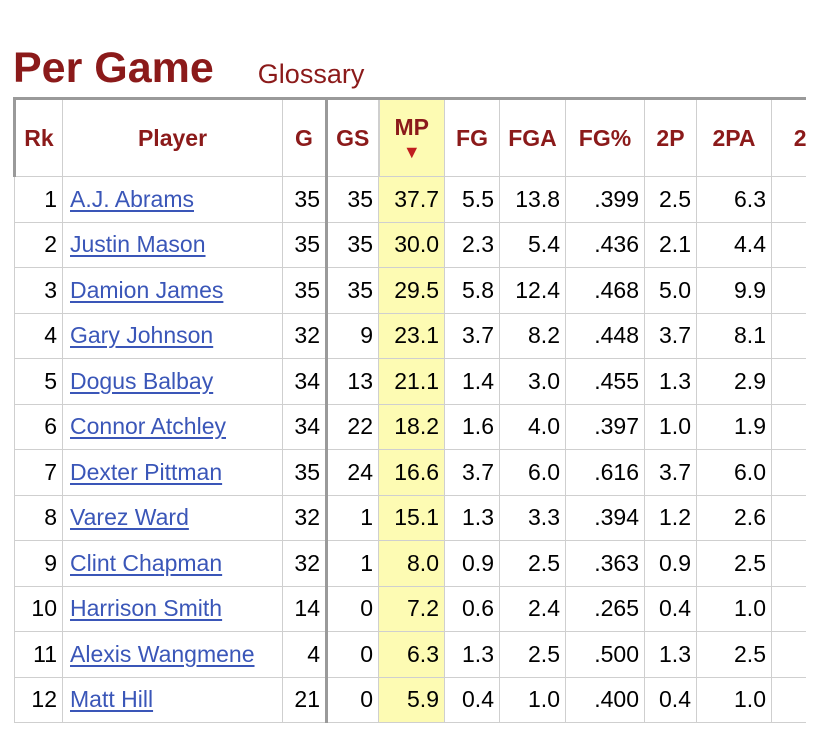 The height and width of the screenshot is (750, 821). Describe the element at coordinates (472, 608) in the screenshot. I see `cell-fg: 0.6` at that location.